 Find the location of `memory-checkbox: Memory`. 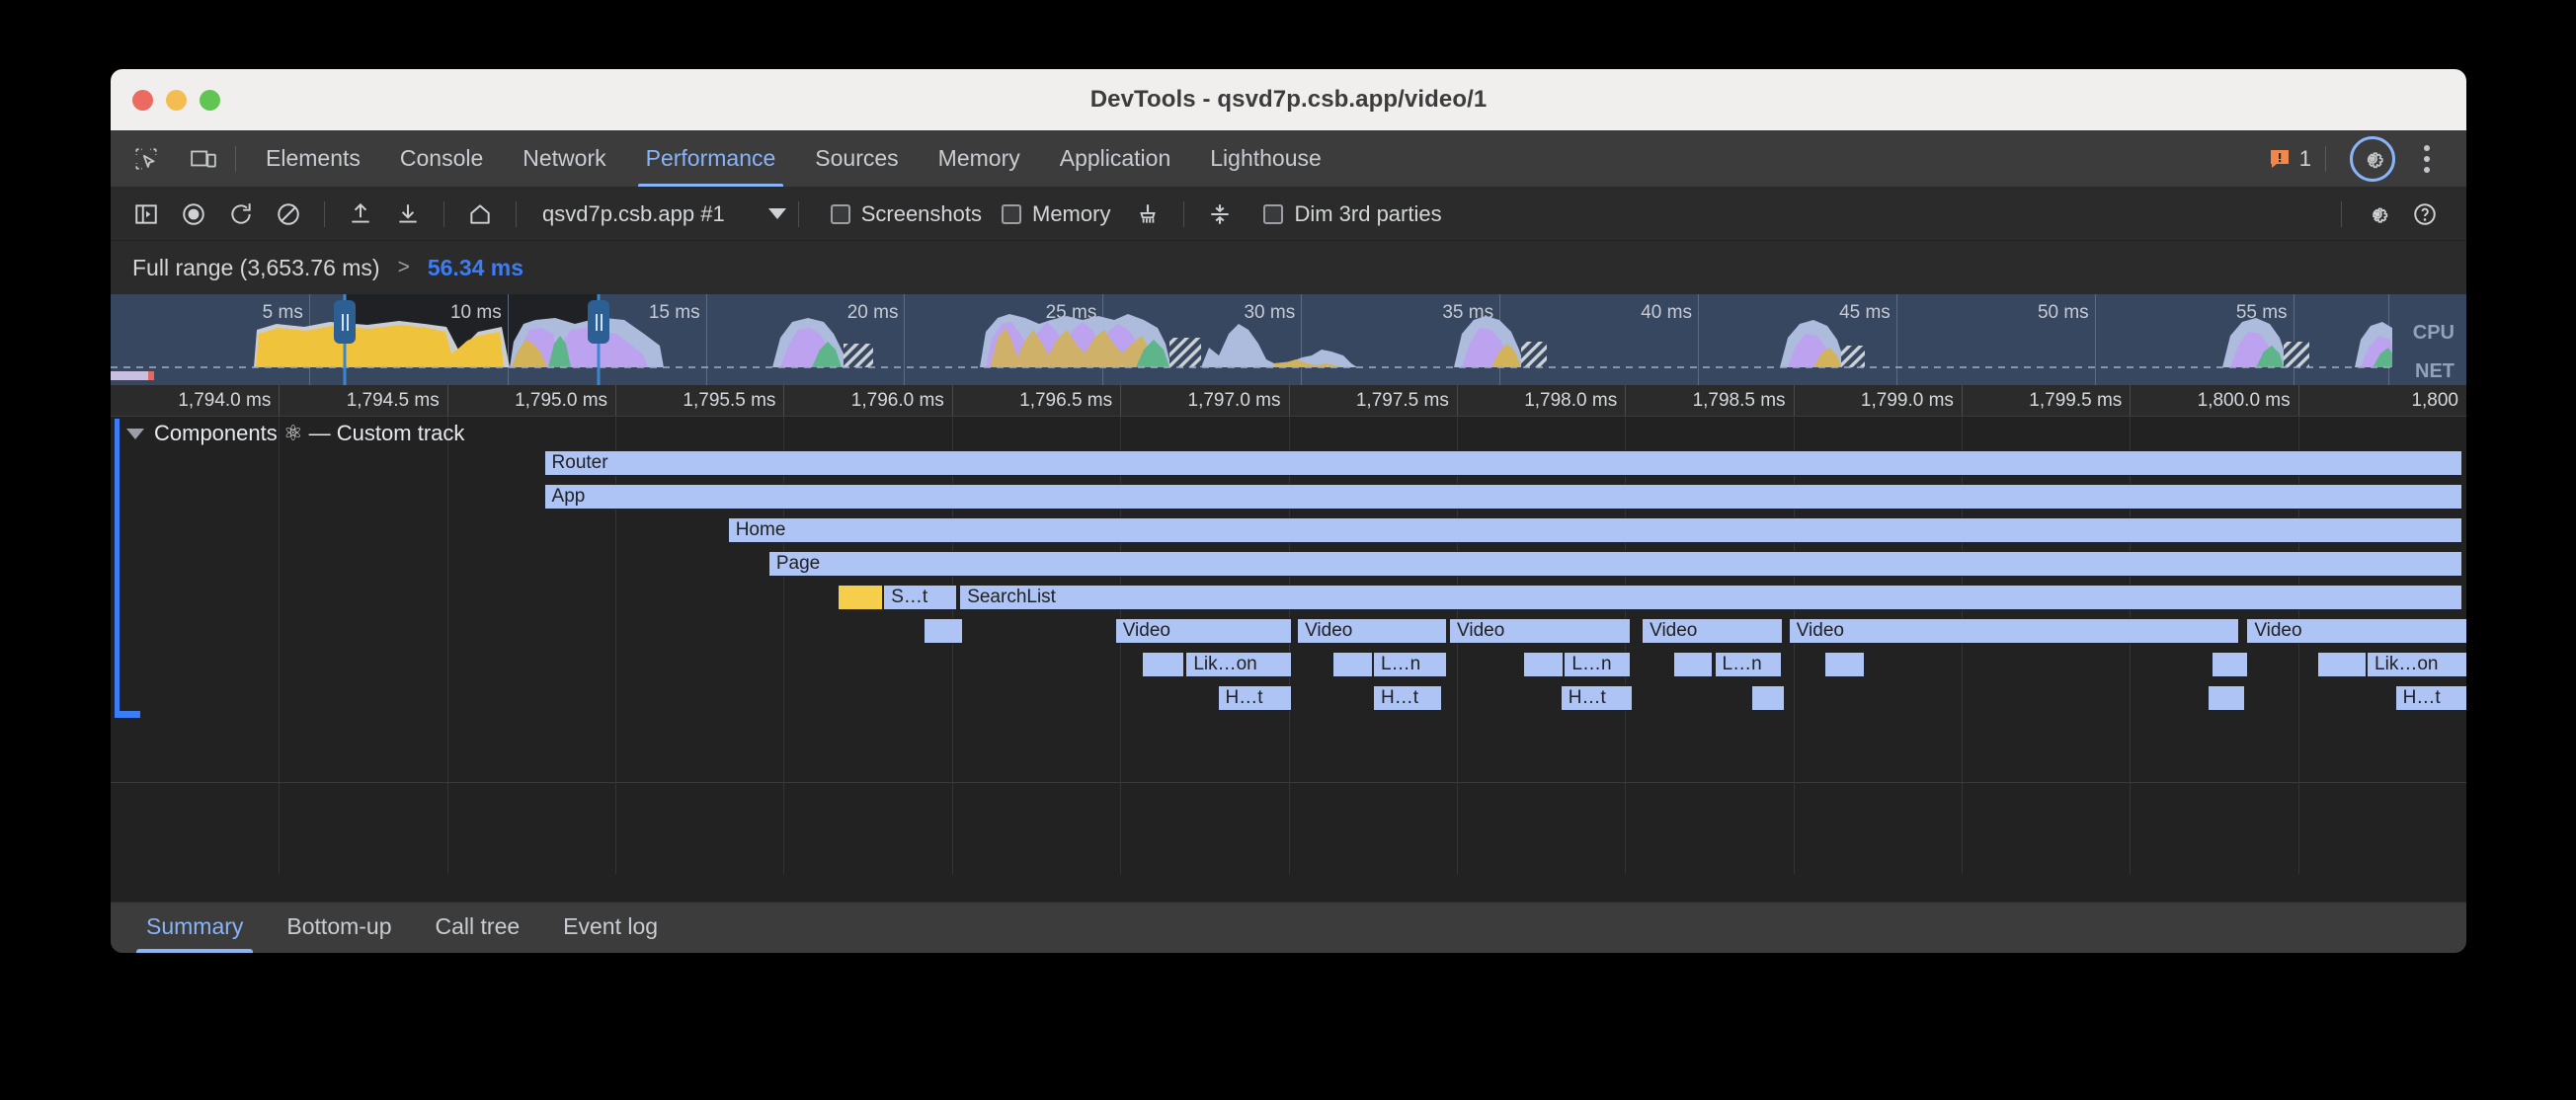

memory-checkbox: Memory is located at coordinates (1056, 214).